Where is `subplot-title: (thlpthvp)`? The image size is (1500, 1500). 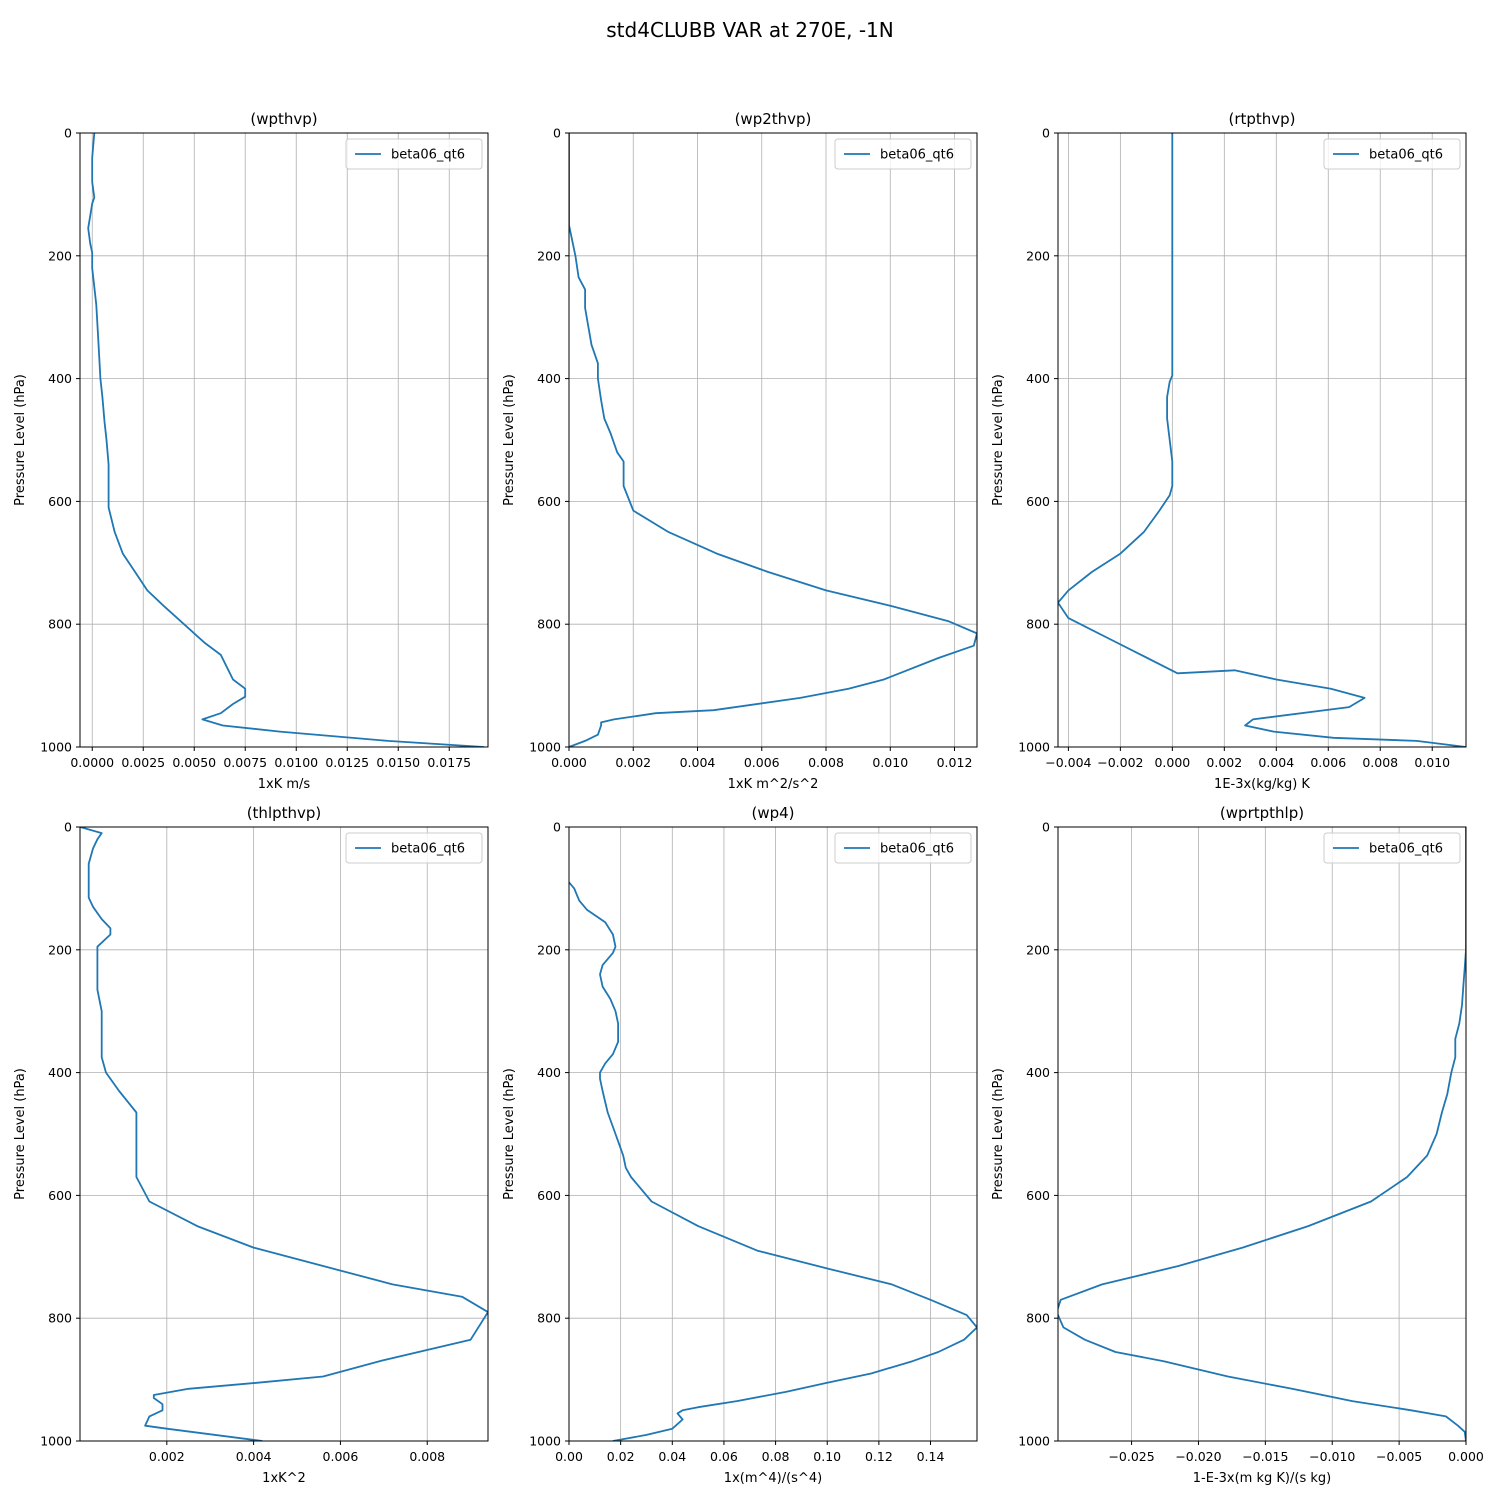 subplot-title: (thlpthvp) is located at coordinates (284, 813).